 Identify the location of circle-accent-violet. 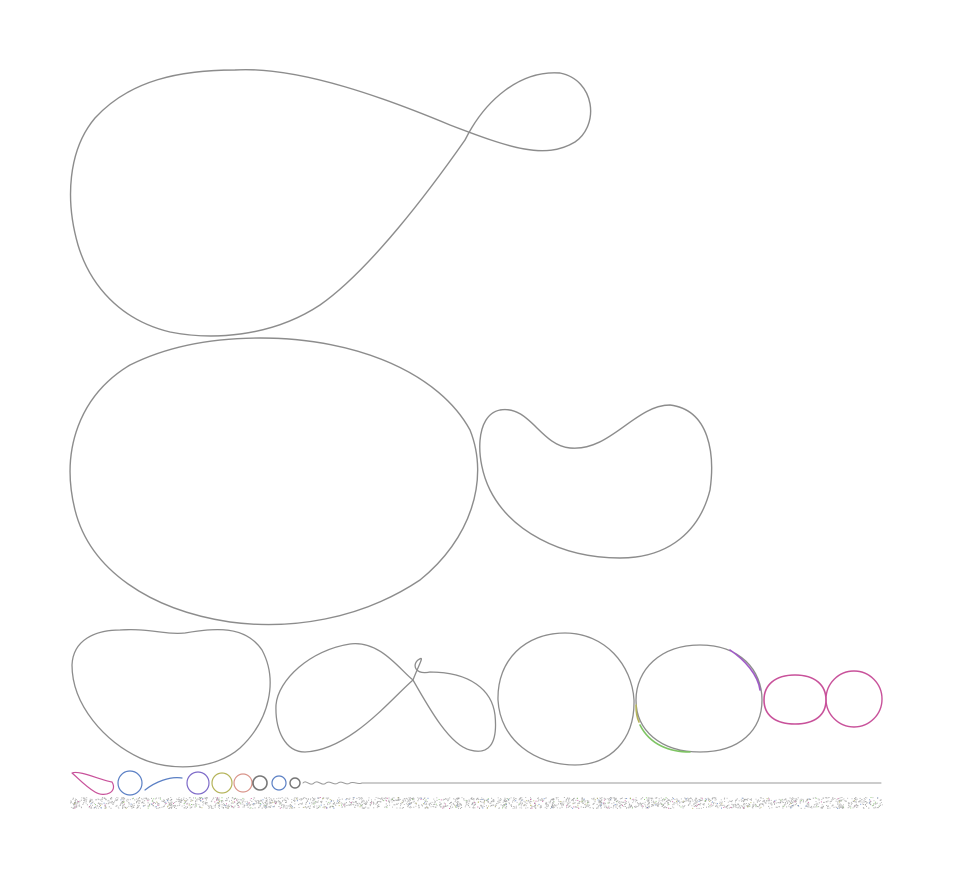
(745, 670).